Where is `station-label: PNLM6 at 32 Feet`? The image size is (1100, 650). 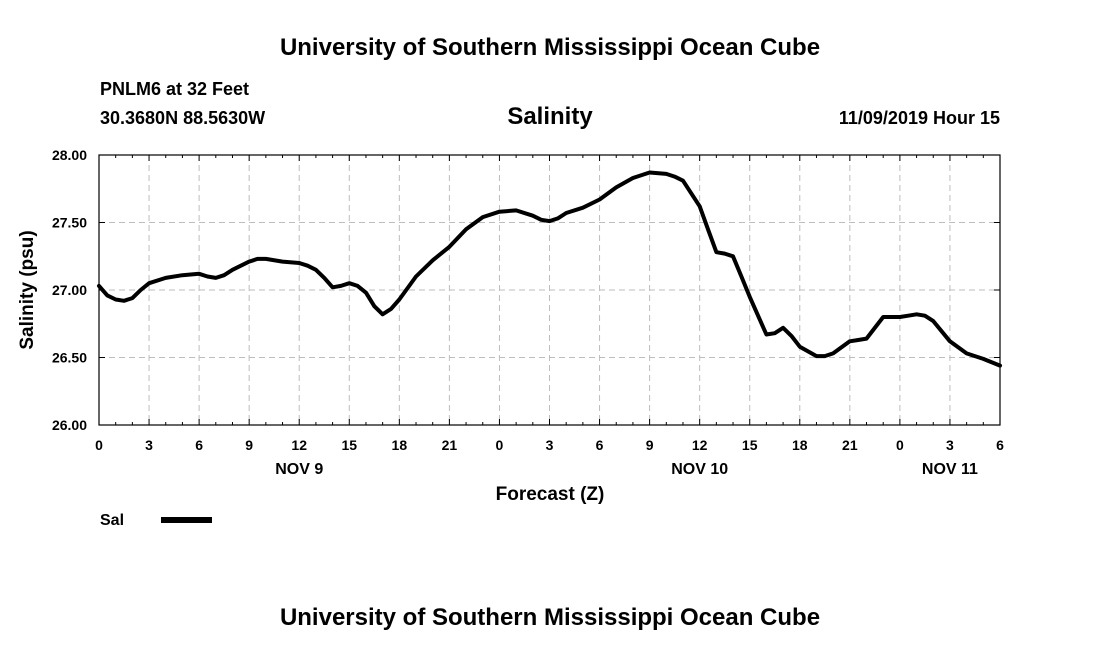 station-label: PNLM6 at 32 Feet is located at coordinates (174, 89).